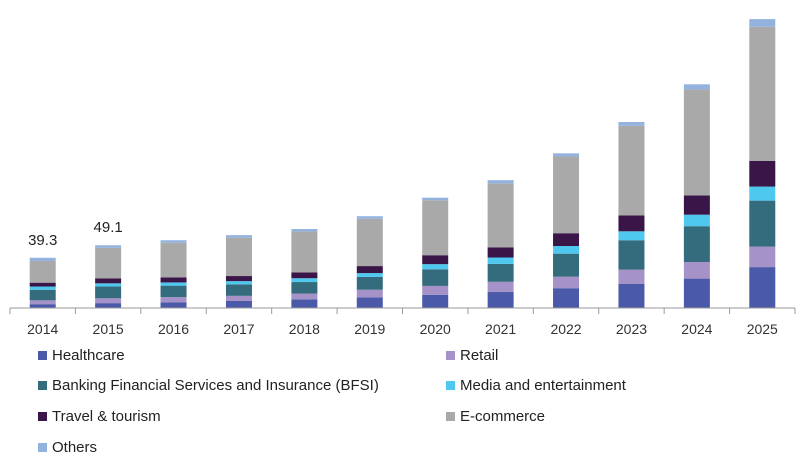 The image size is (805, 468). Describe the element at coordinates (631, 295) in the screenshot. I see `bar-segment-healthcare-2023` at that location.